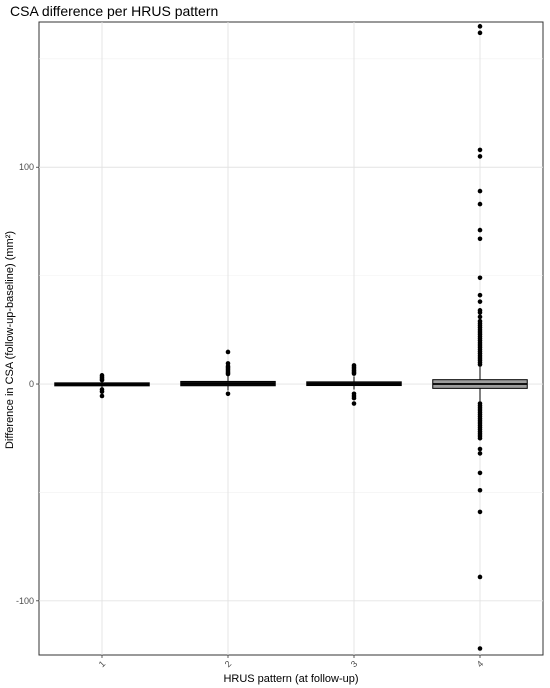 This screenshot has width=550, height=688. What do you see at coordinates (290, 679) in the screenshot?
I see `x-axis-title: HRUS pattern (at follow-up)` at bounding box center [290, 679].